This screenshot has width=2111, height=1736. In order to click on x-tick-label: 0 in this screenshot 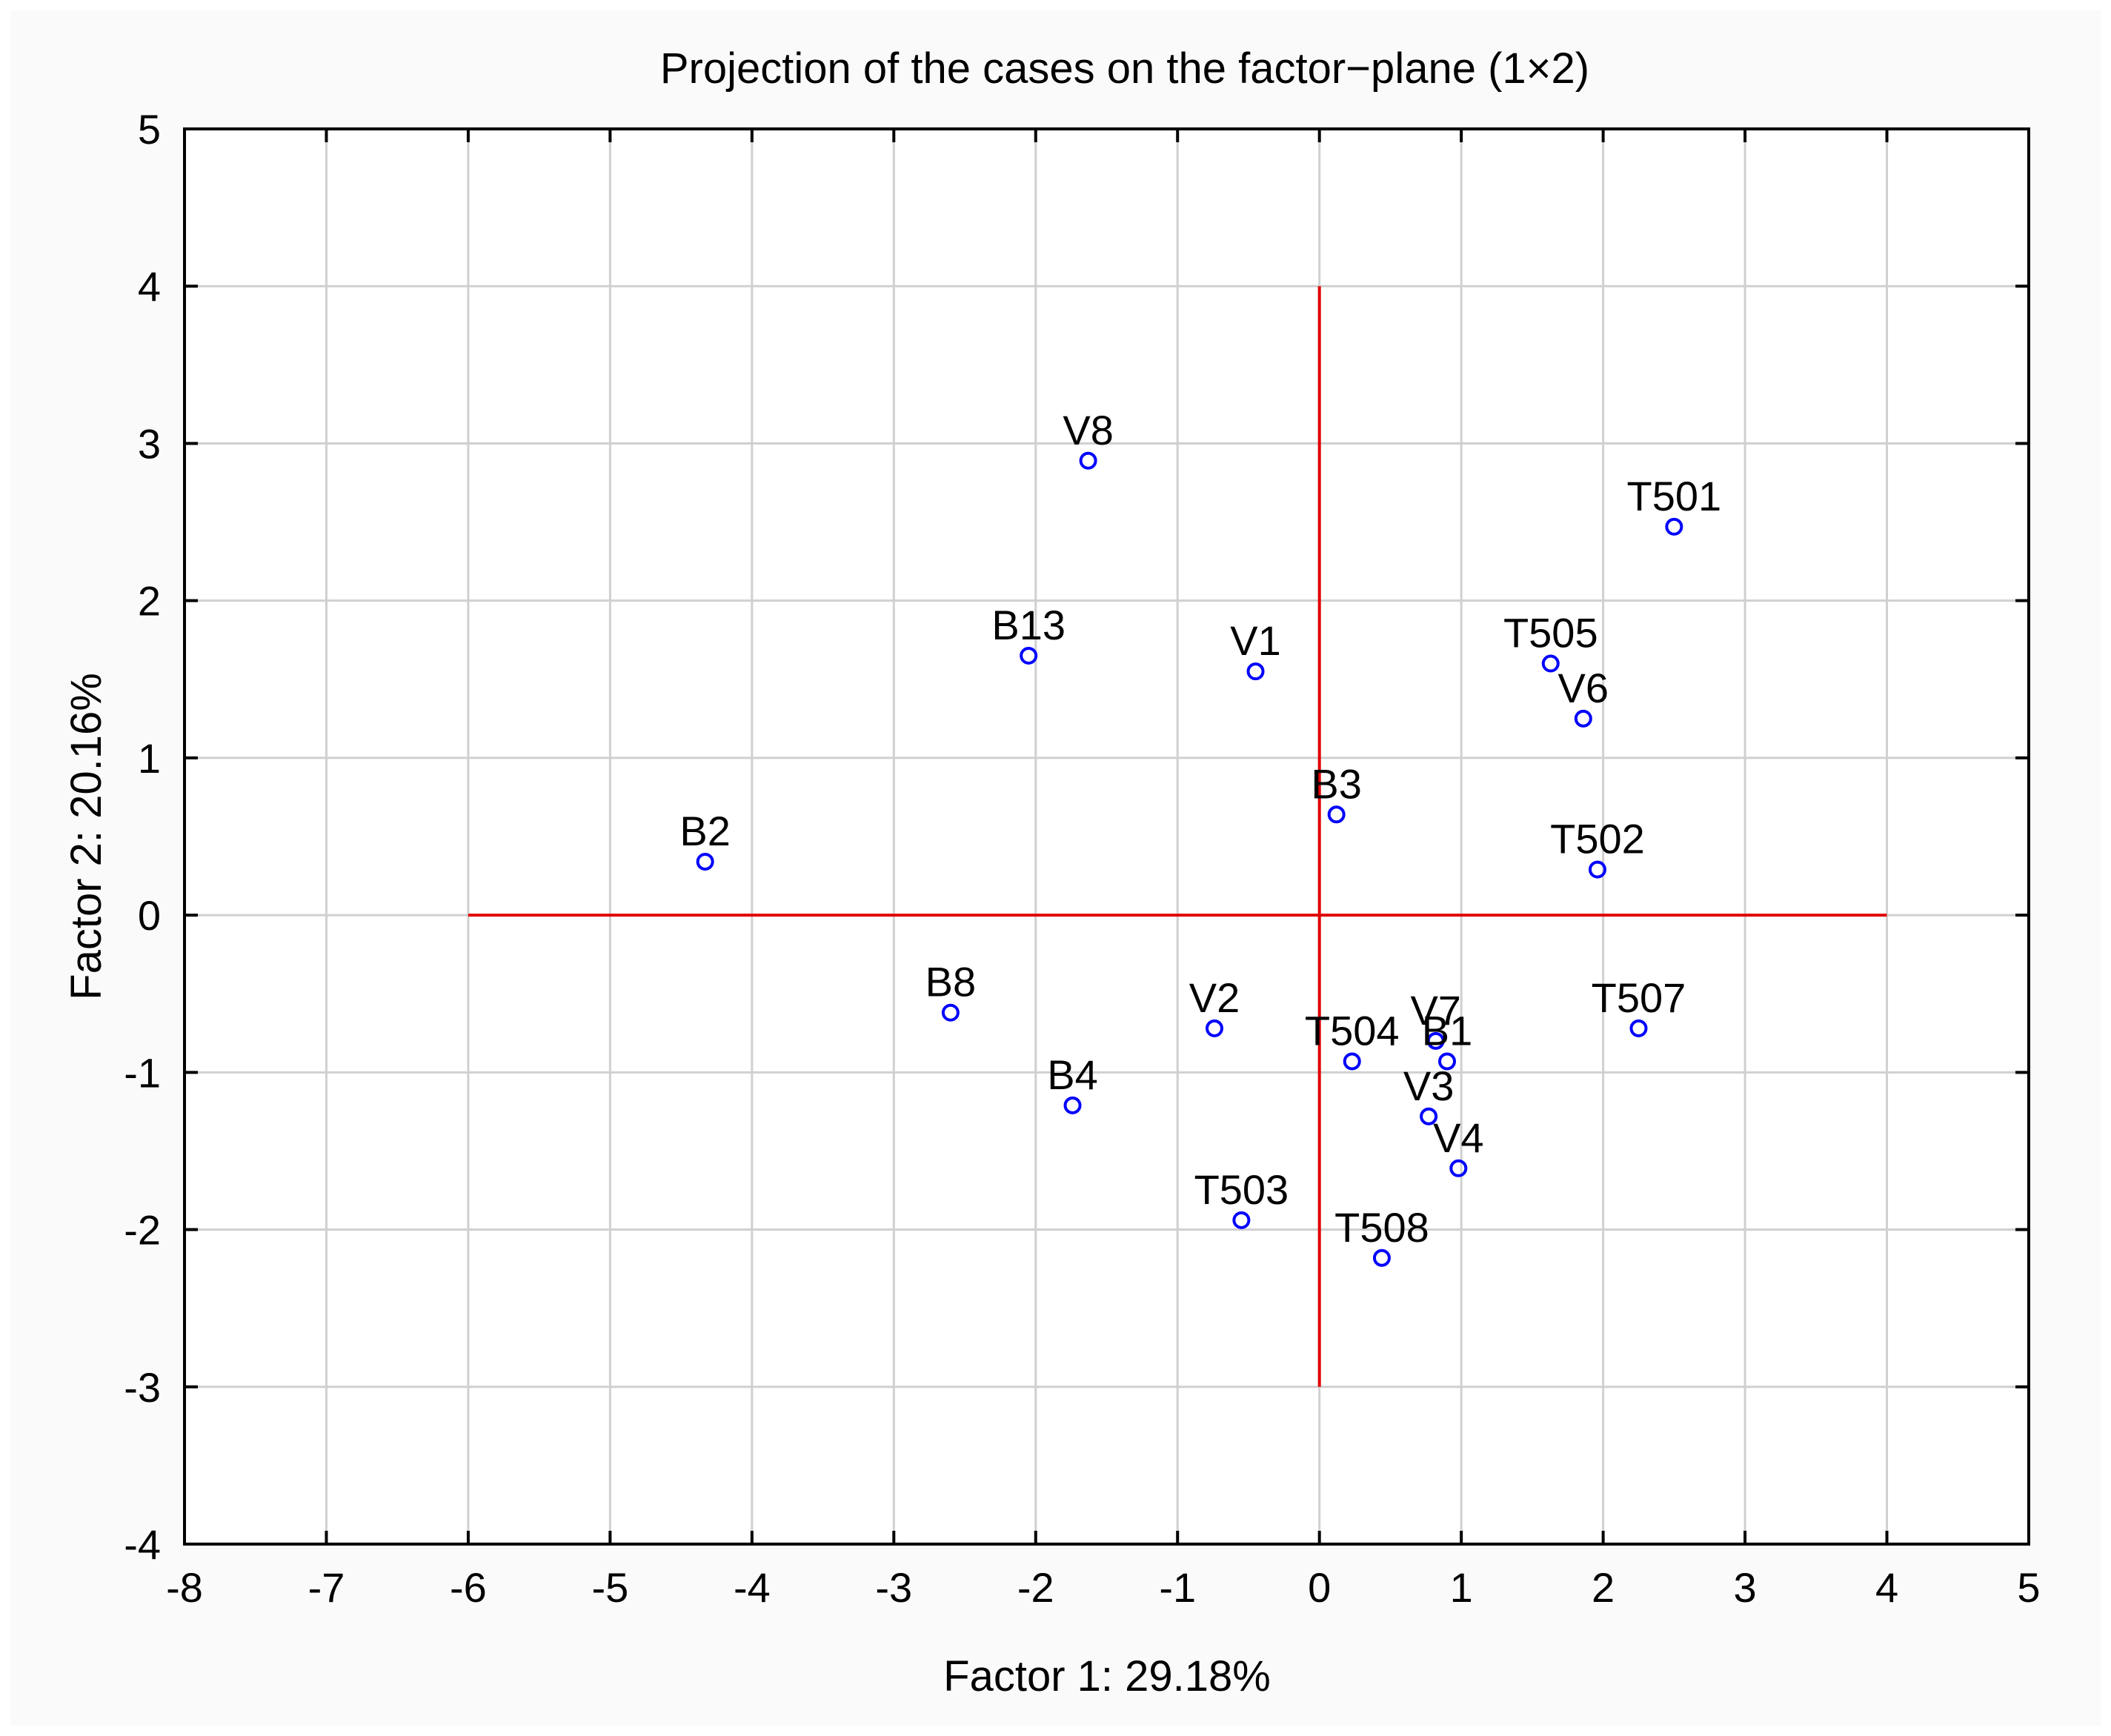, I will do `click(1319, 1588)`.